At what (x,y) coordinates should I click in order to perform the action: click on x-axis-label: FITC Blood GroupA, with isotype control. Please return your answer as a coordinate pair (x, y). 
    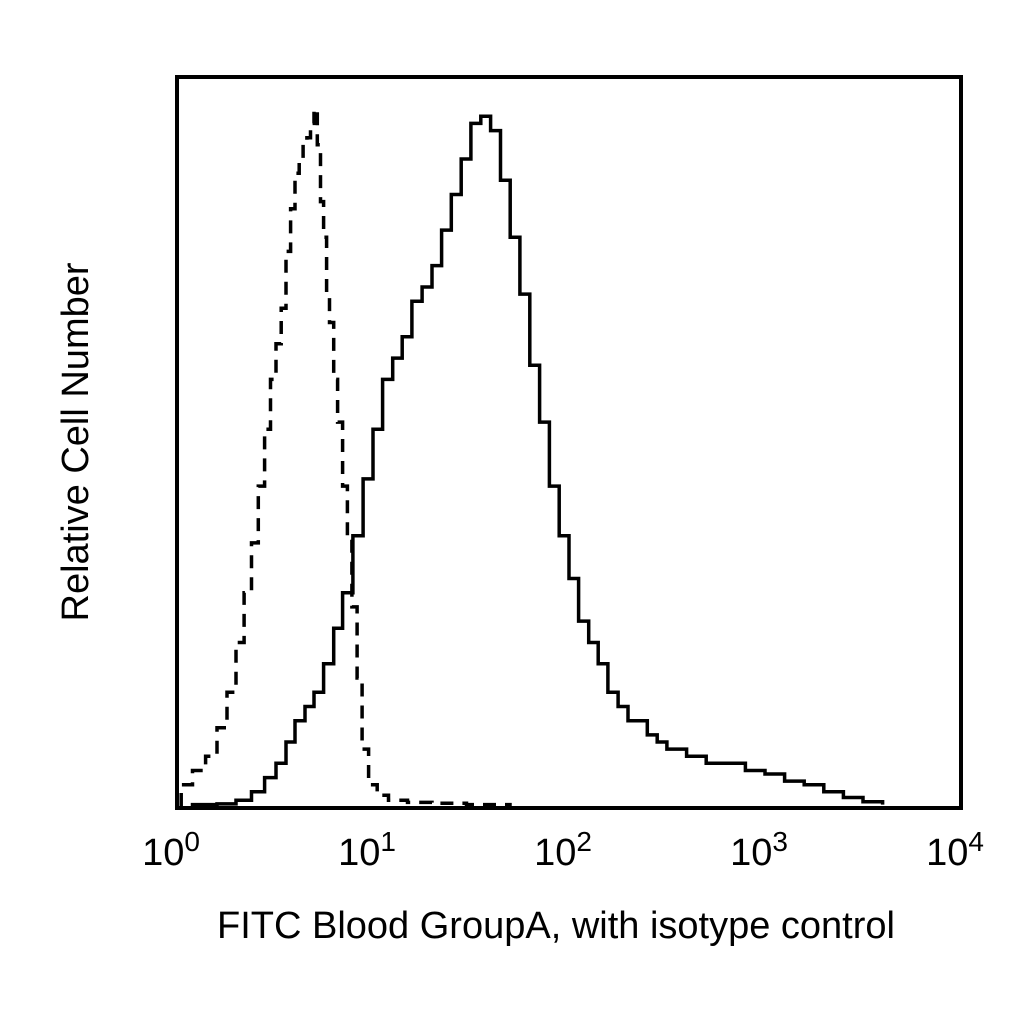
    Looking at the image, I should click on (556, 926).